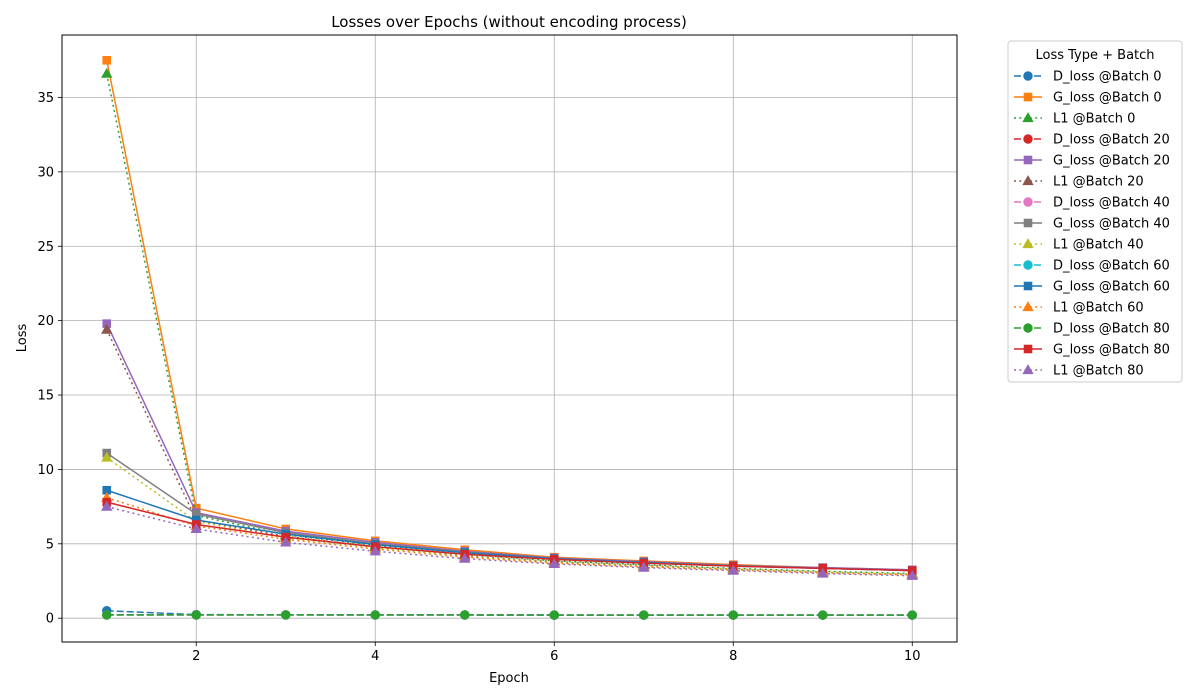  Describe the element at coordinates (509, 678) in the screenshot. I see `x-axis-label: Epoch` at that location.